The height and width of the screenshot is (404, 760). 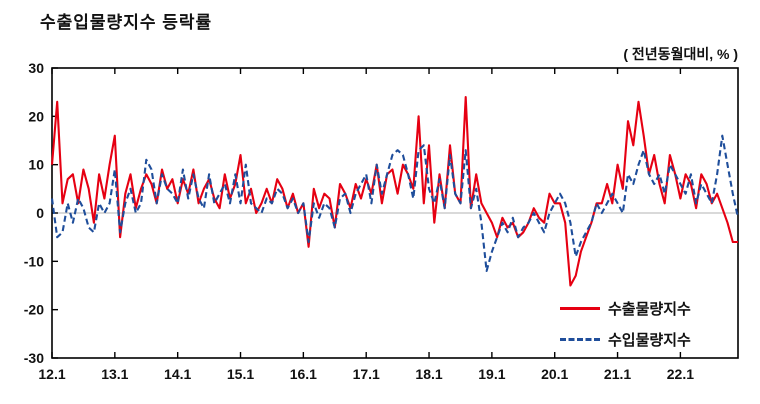 I want to click on x-tick-label: 20.1, so click(x=554, y=374).